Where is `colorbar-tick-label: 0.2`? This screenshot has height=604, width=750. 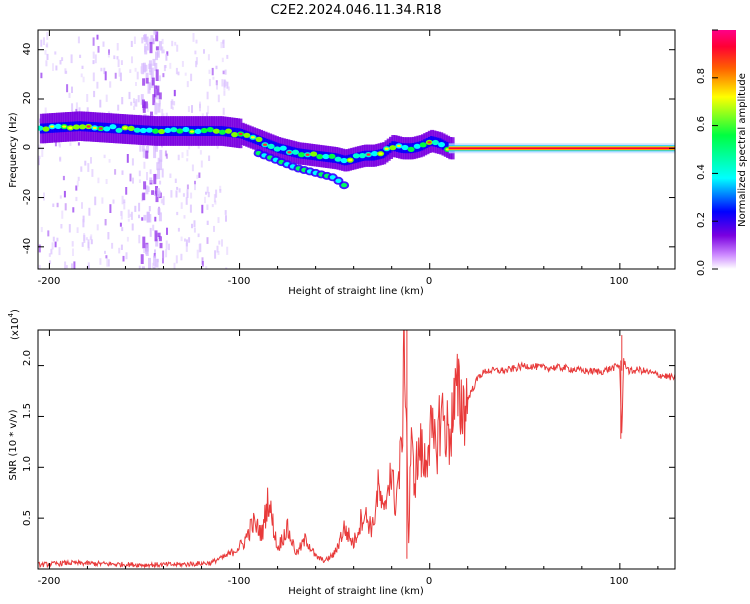 colorbar-tick-label: 0.2 is located at coordinates (701, 220).